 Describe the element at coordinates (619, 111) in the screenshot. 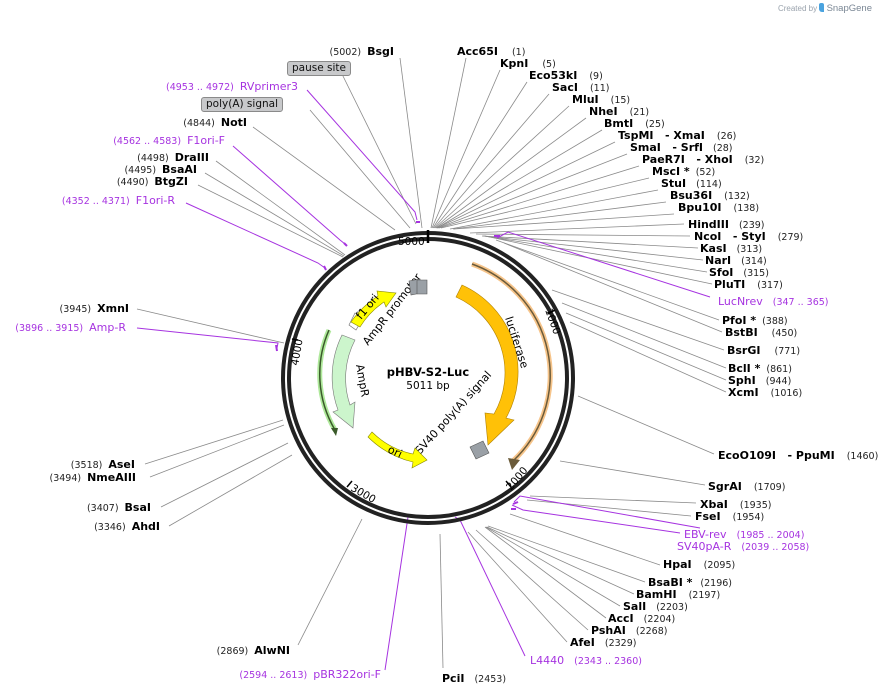

I see `enzyme-label: NheI (21)` at that location.